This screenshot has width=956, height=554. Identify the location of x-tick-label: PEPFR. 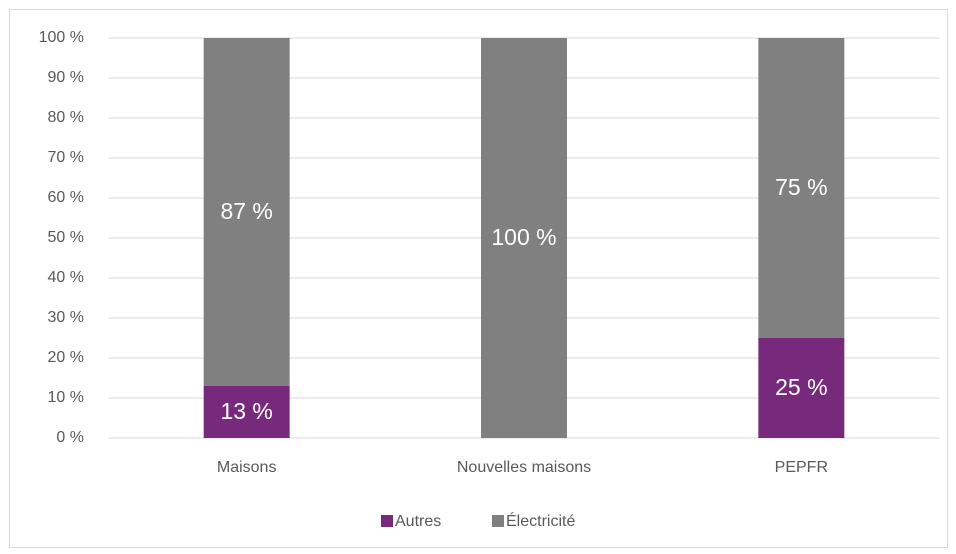
(801, 467).